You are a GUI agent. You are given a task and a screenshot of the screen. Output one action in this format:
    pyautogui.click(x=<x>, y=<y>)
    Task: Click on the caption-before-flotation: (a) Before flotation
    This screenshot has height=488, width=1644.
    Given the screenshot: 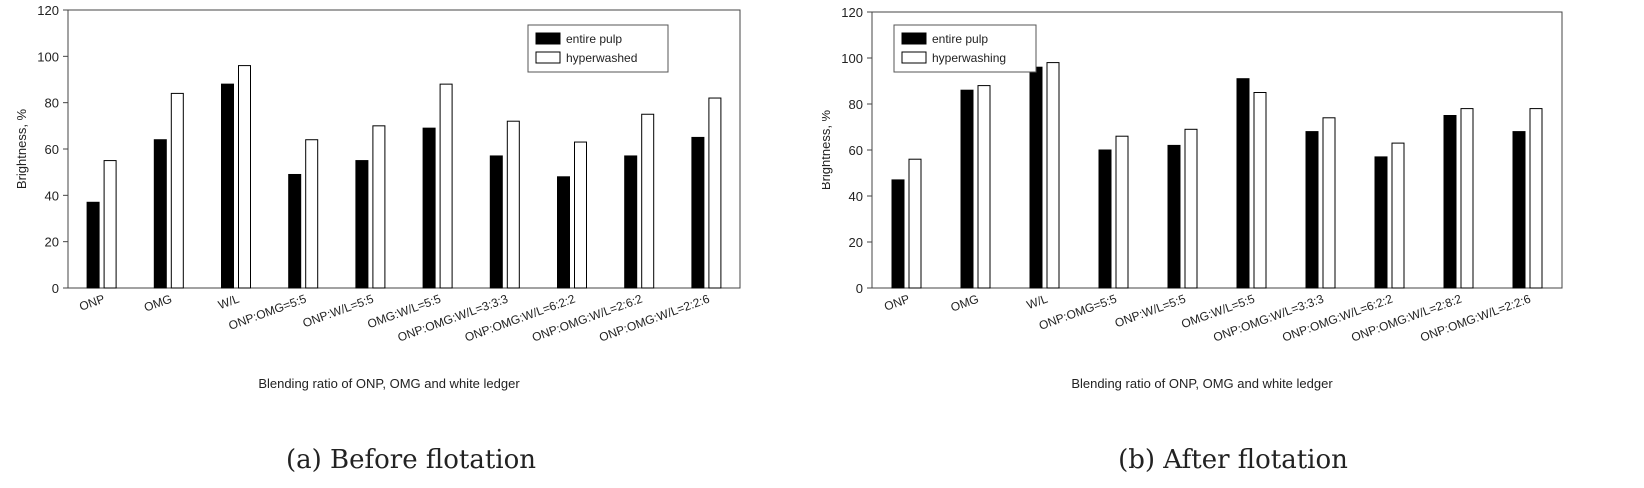 What is the action you would take?
    pyautogui.click(x=410, y=460)
    